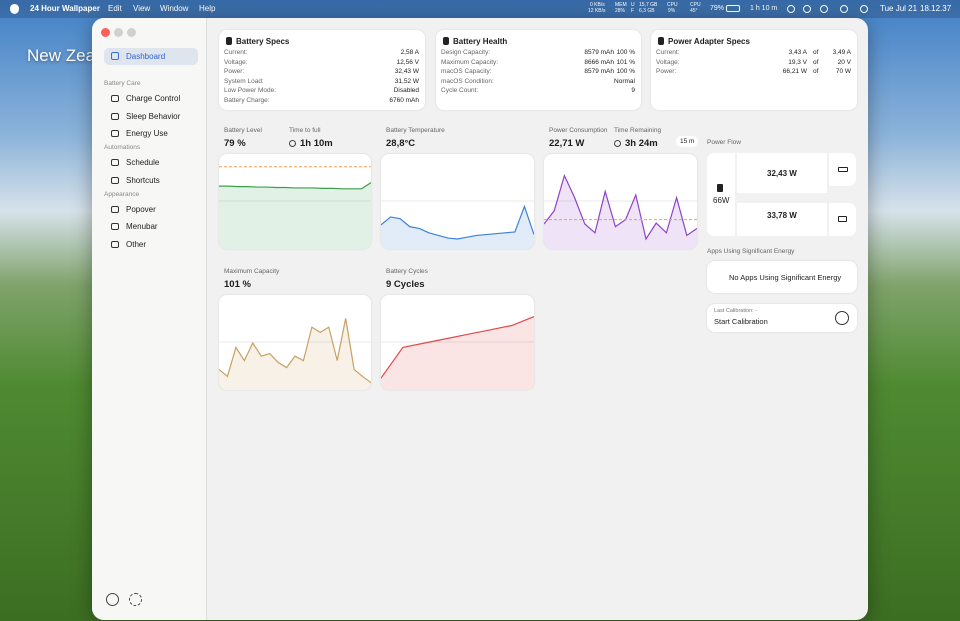 Image resolution: width=960 pixels, height=621 pixels. What do you see at coordinates (406, 90) in the screenshot?
I see `spec-value: Disabled` at bounding box center [406, 90].